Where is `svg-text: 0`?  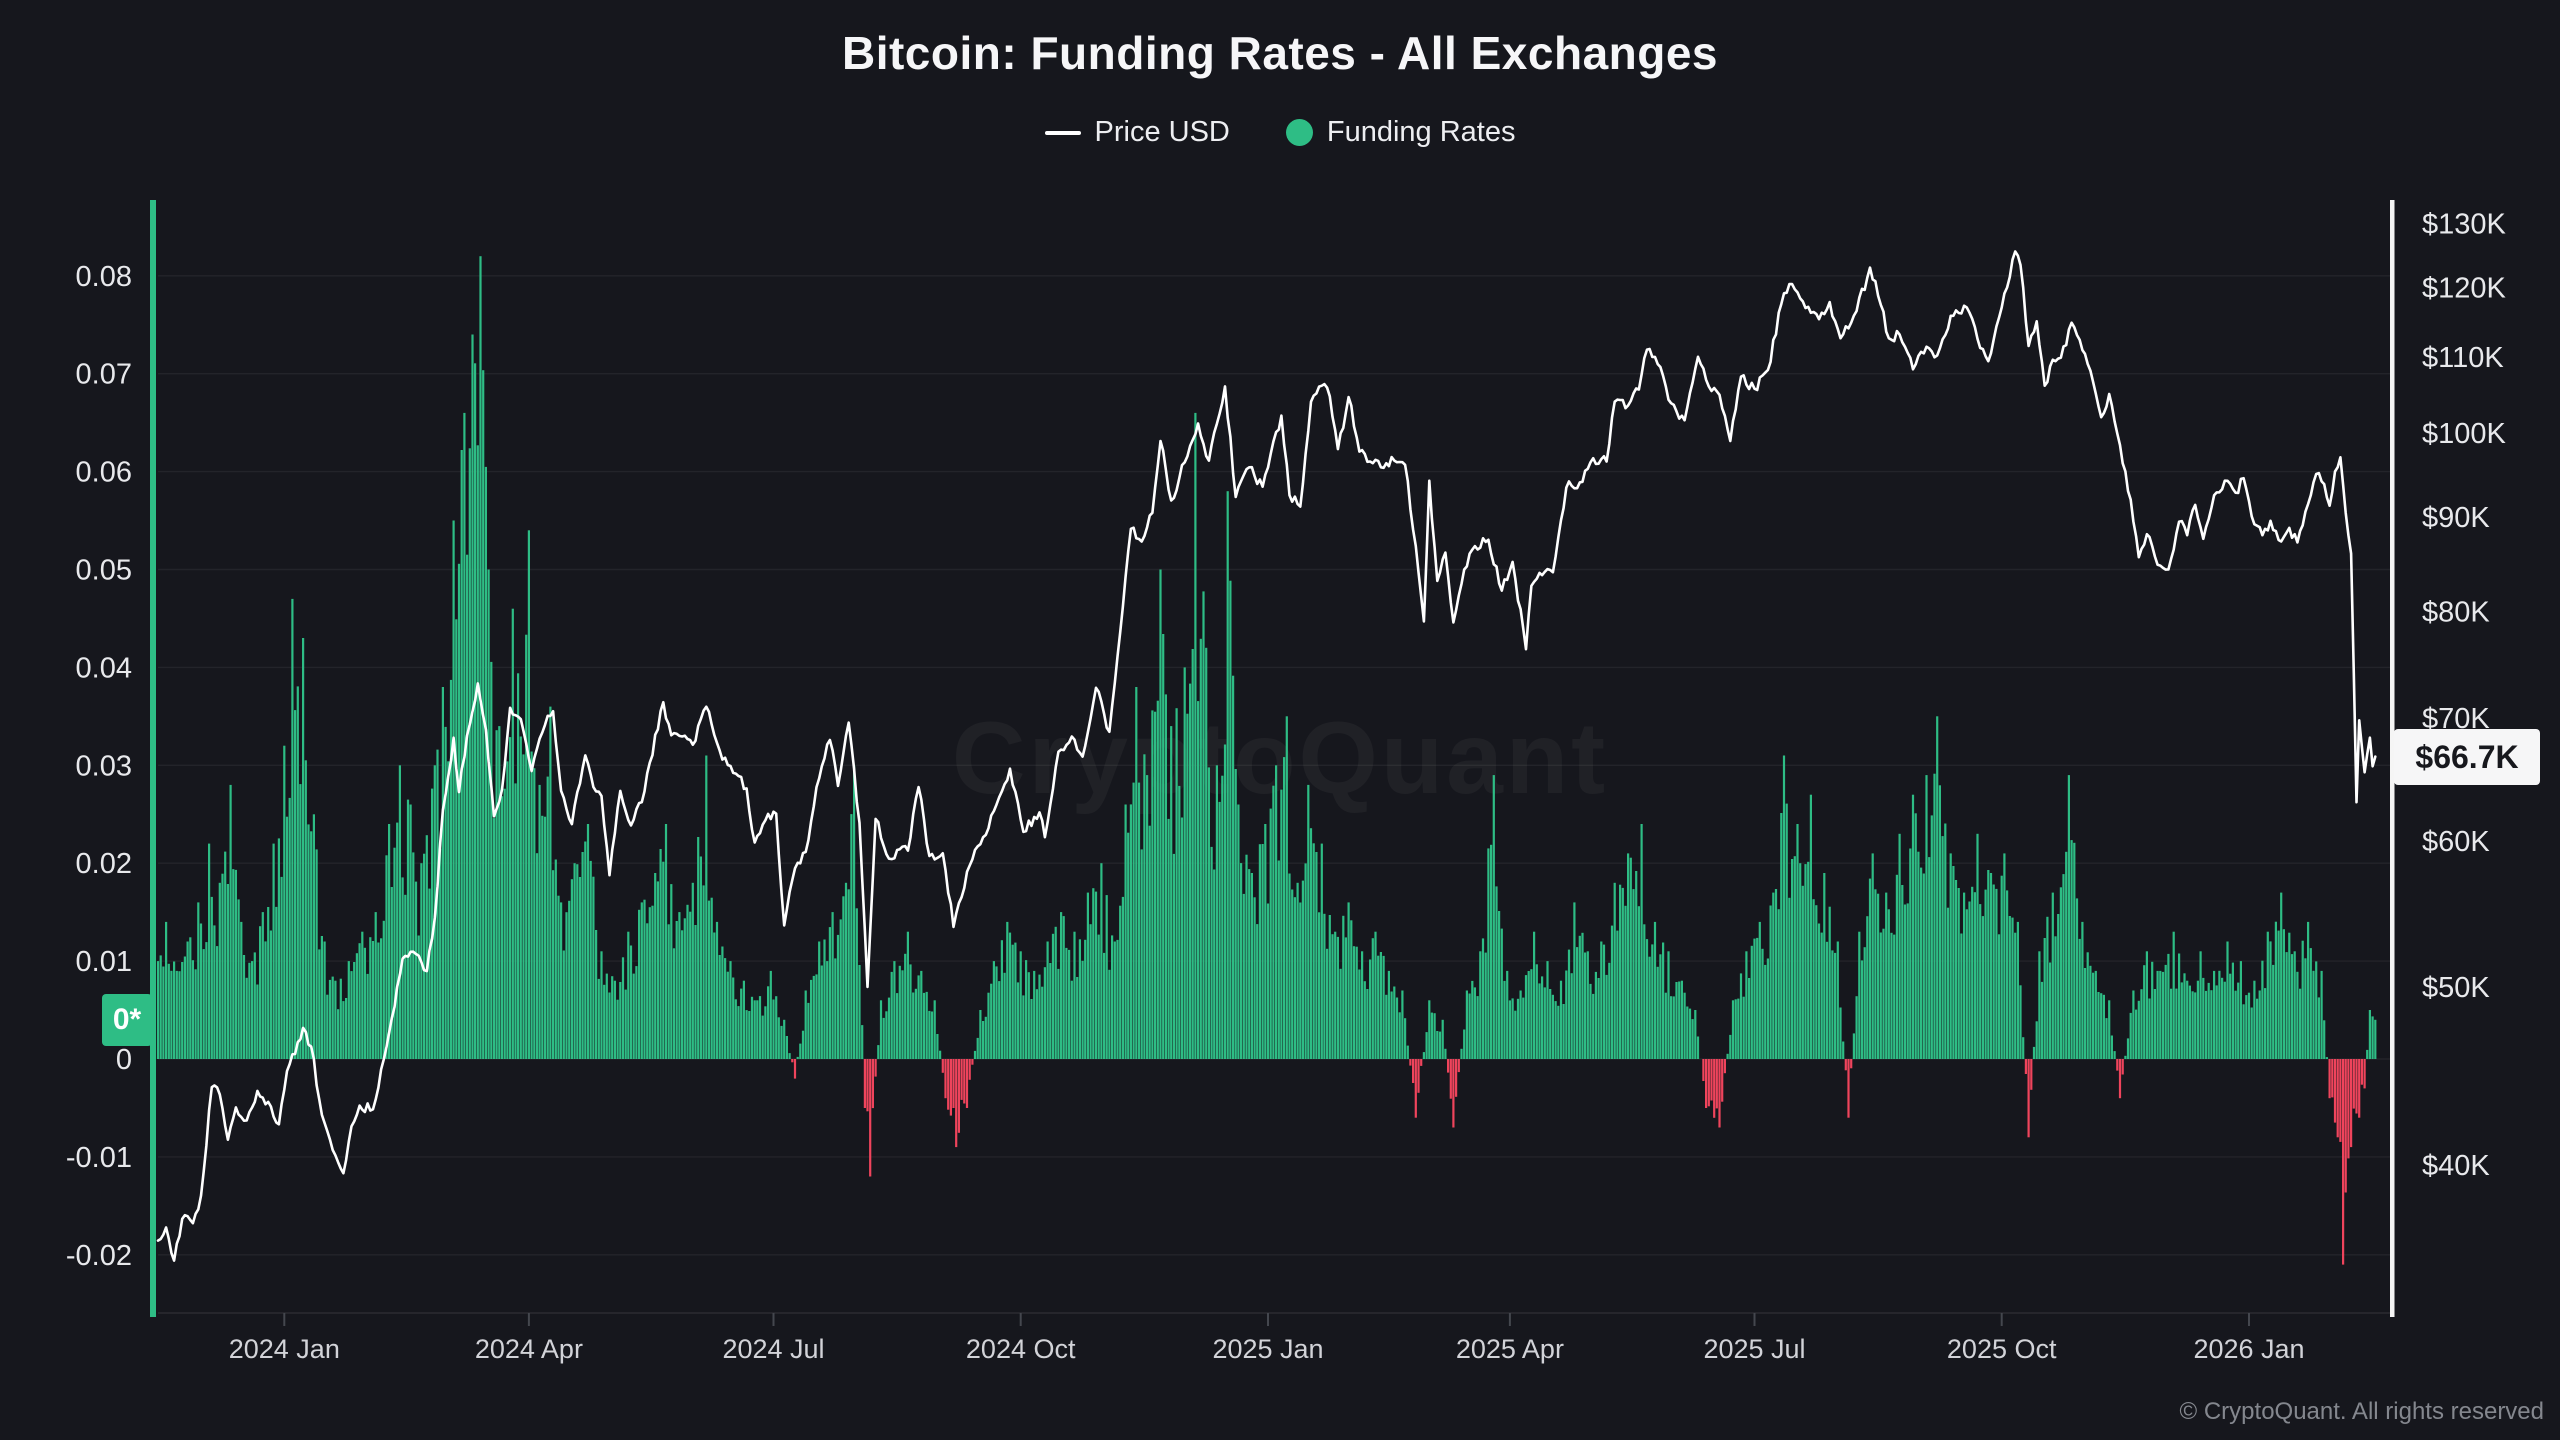
svg-text: 0 is located at coordinates (124, 1060).